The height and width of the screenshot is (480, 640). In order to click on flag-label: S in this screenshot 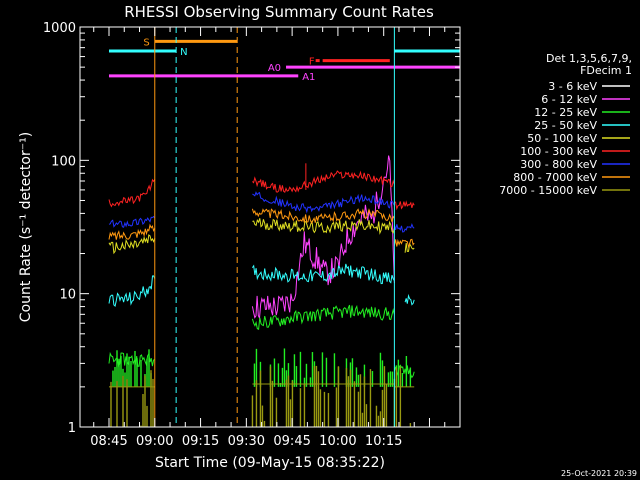, I will do `click(146, 42)`.